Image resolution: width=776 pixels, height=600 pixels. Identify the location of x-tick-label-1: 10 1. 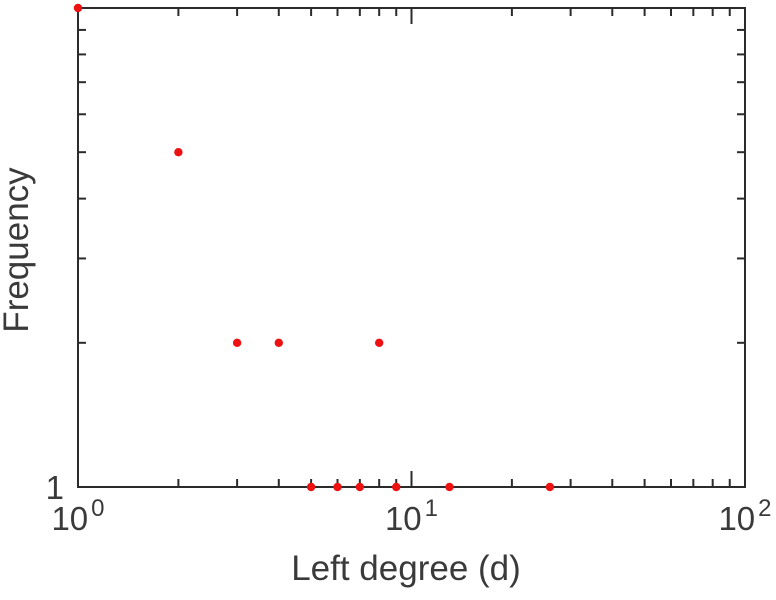
(411, 516).